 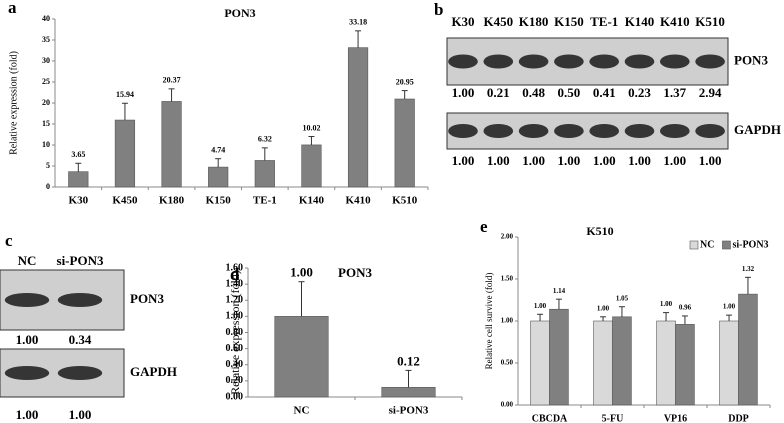 What do you see at coordinates (750, 244) in the screenshot?
I see `legend-label: si-PON3` at bounding box center [750, 244].